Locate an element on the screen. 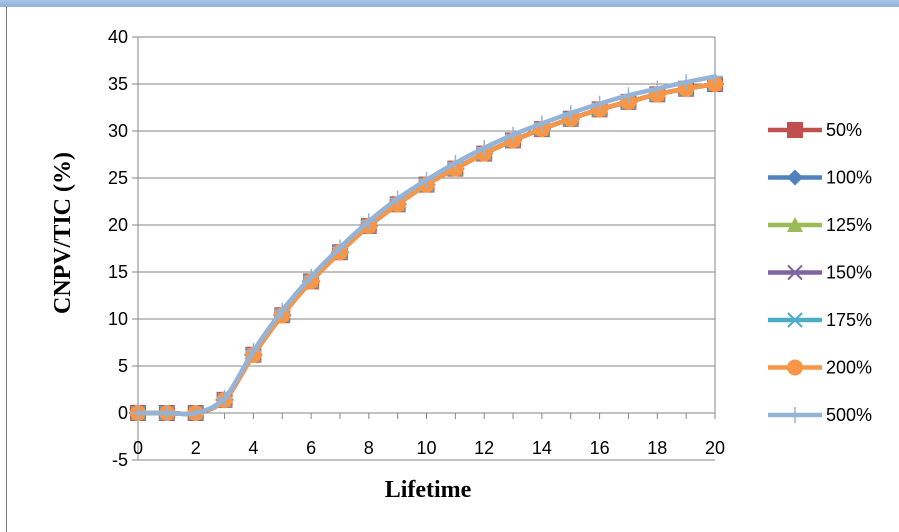 Image resolution: width=899 pixels, height=532 pixels. marker-stroke is located at coordinates (795, 272).